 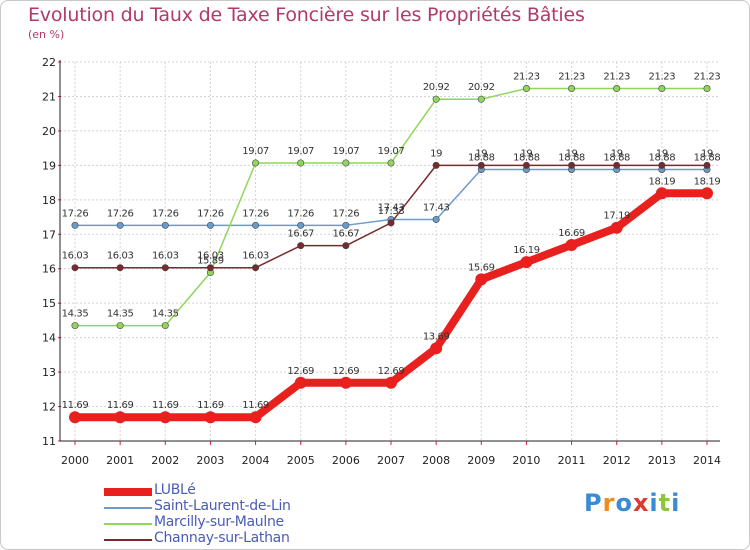 I want to click on legend-label: LUBLé, so click(x=175, y=490).